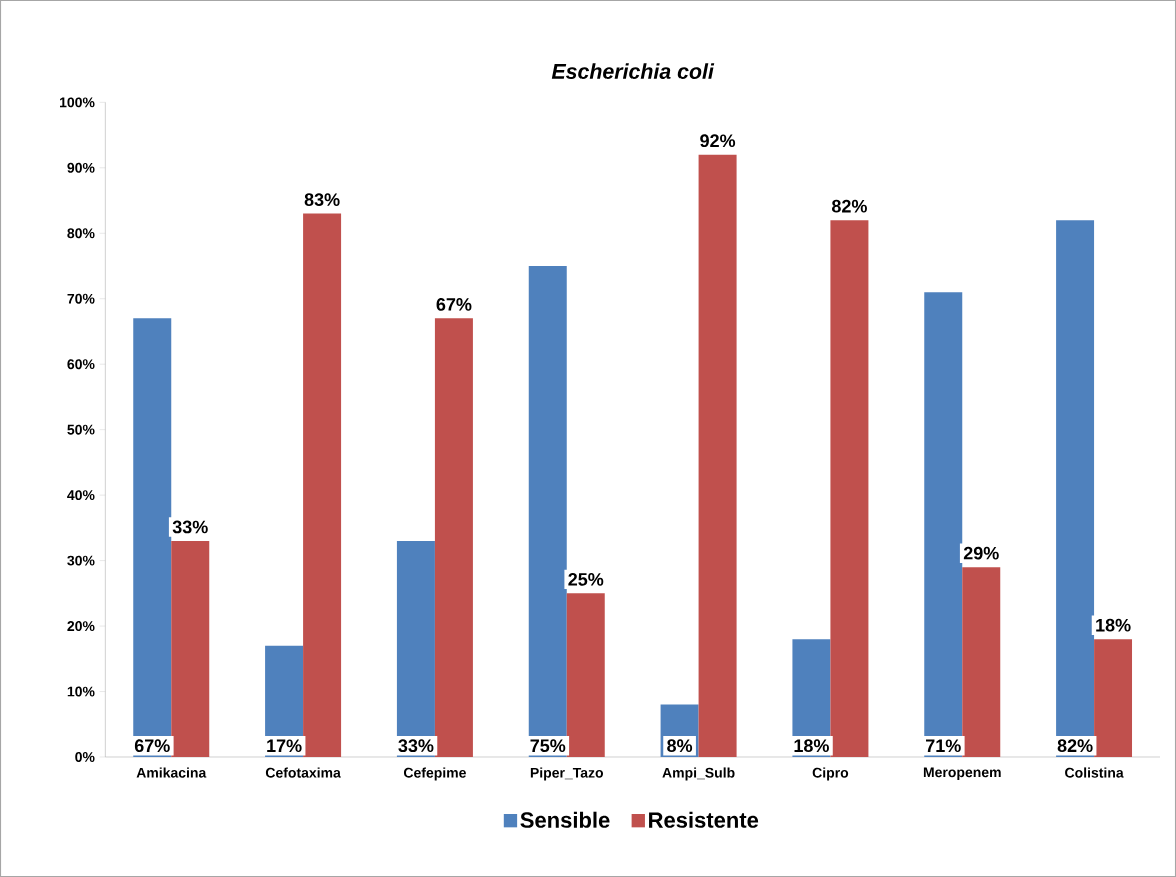  Describe the element at coordinates (565, 819) in the screenshot. I see `legend-label: Sensible` at that location.